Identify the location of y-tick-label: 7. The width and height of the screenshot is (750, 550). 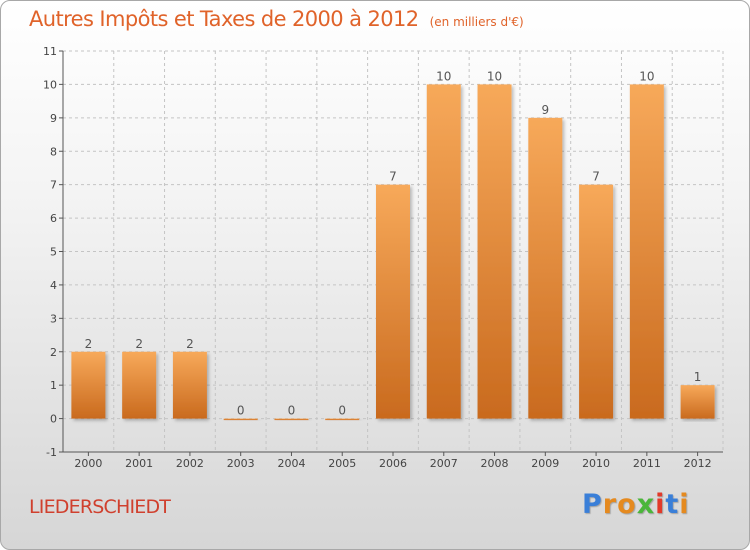
(53, 185).